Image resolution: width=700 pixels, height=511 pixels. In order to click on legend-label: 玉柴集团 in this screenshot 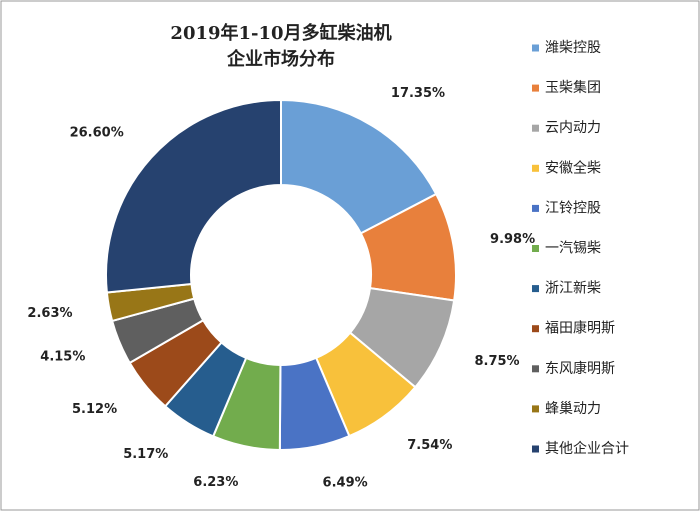, I will do `click(573, 87)`.